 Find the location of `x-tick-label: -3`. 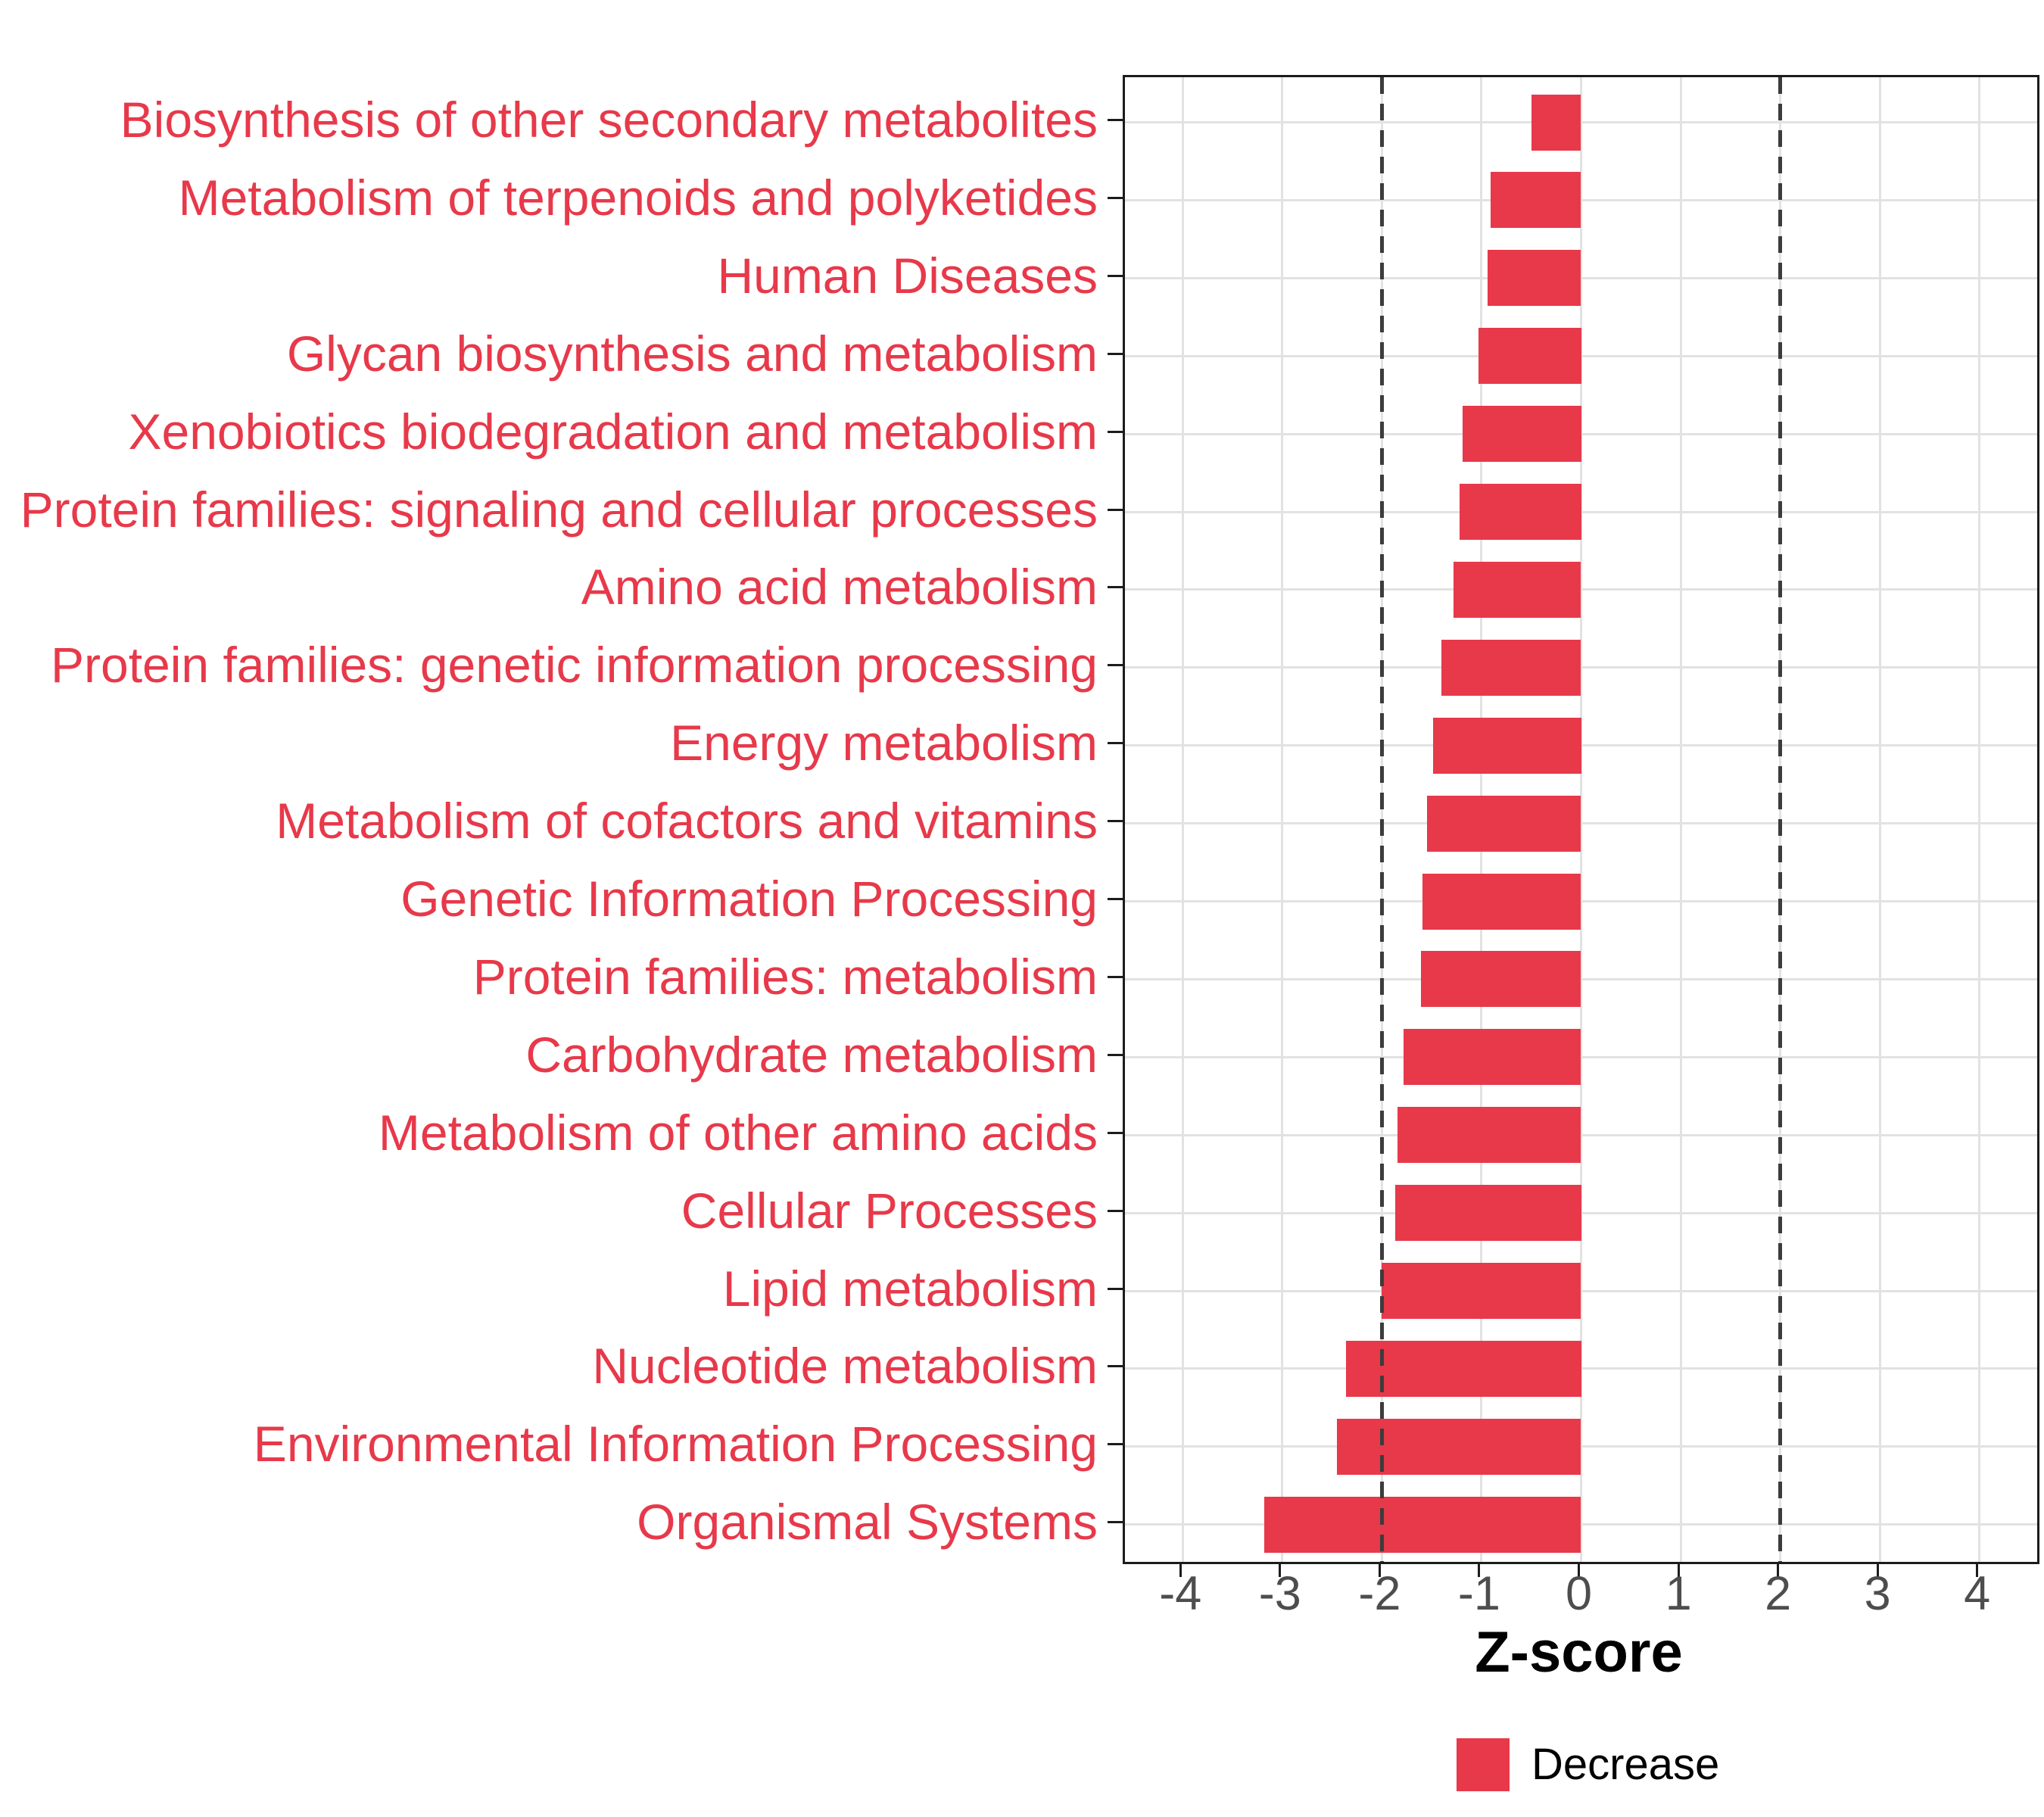

x-tick-label: -3 is located at coordinates (1279, 1593).